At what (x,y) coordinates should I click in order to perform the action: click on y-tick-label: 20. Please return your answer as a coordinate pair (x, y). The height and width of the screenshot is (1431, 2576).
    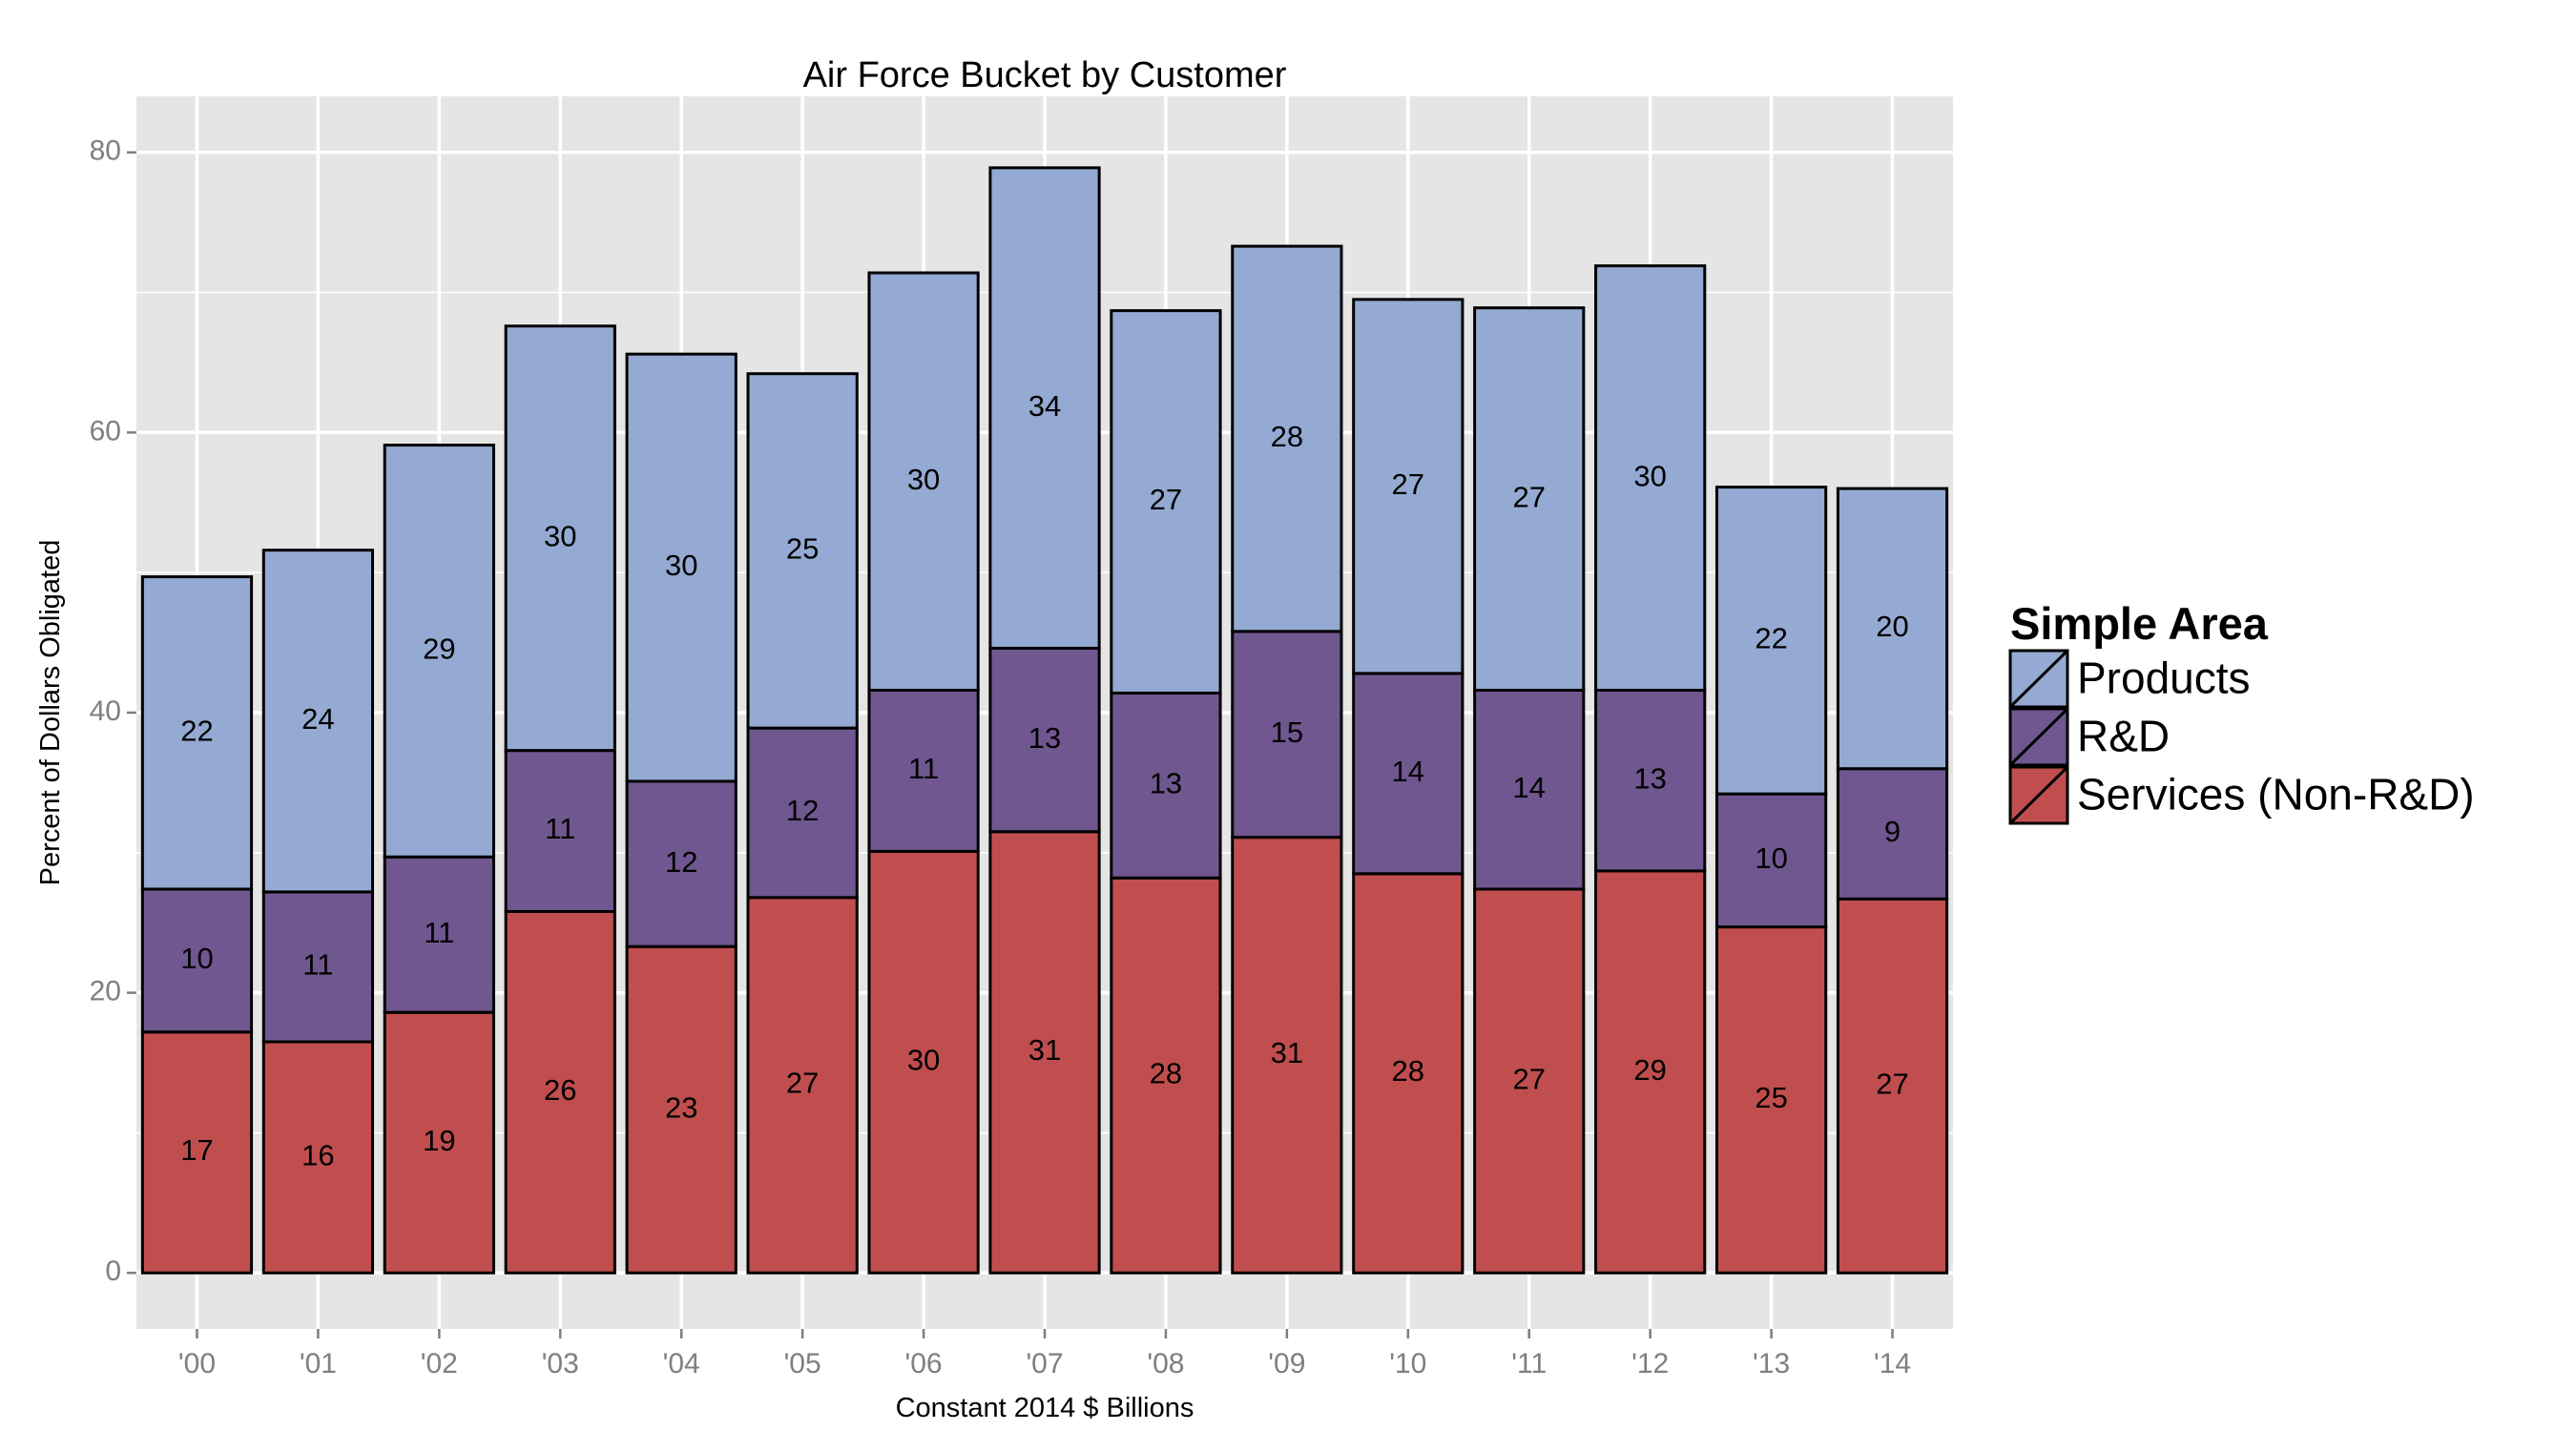
    Looking at the image, I should click on (105, 991).